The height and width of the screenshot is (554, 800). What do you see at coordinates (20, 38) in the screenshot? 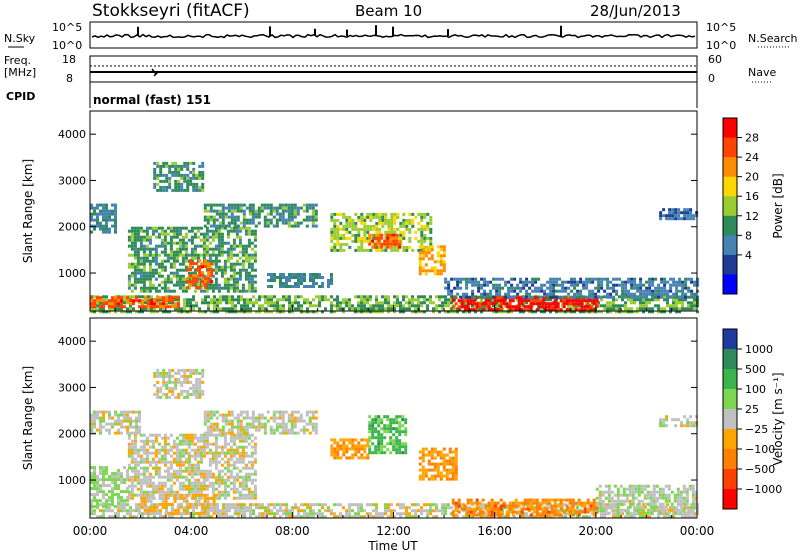
I see `noise-left-label: N.Sky` at bounding box center [20, 38].